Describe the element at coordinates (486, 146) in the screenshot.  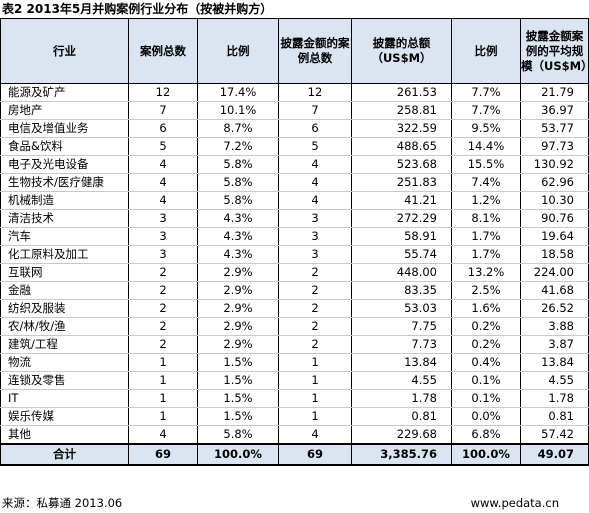
I see `amount-ratio-cell: 14.4%` at that location.